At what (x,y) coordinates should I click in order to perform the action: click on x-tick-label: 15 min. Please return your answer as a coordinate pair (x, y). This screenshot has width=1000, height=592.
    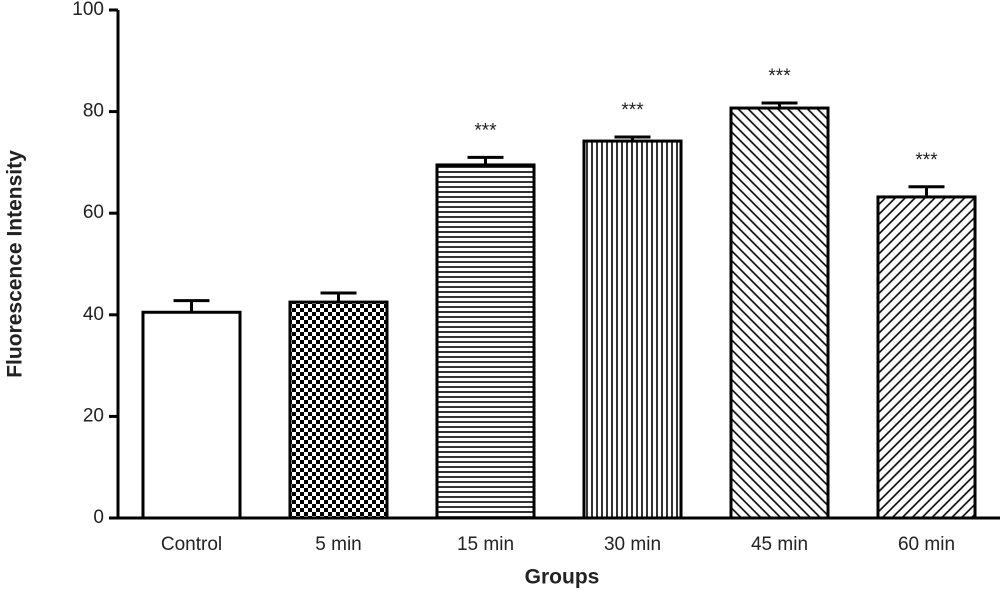
    Looking at the image, I should click on (485, 544).